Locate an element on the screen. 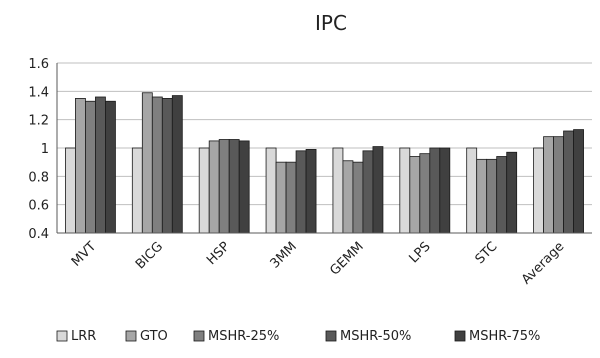  x-tick-label: HSP is located at coordinates (218, 253).